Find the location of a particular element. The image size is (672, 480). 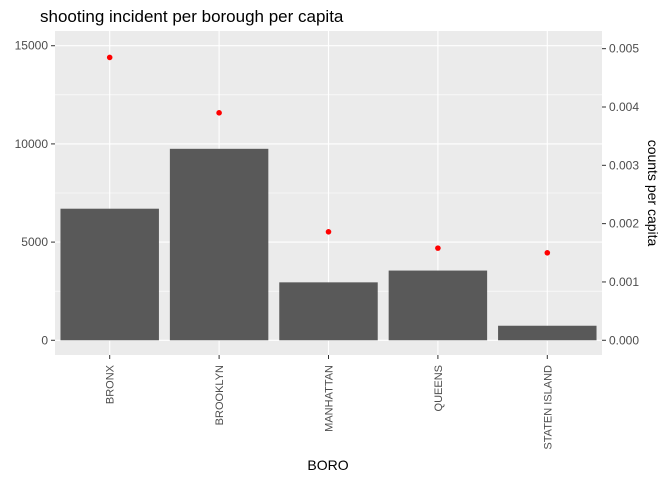

x-tick-label: MANHATTAN is located at coordinates (330, 398).